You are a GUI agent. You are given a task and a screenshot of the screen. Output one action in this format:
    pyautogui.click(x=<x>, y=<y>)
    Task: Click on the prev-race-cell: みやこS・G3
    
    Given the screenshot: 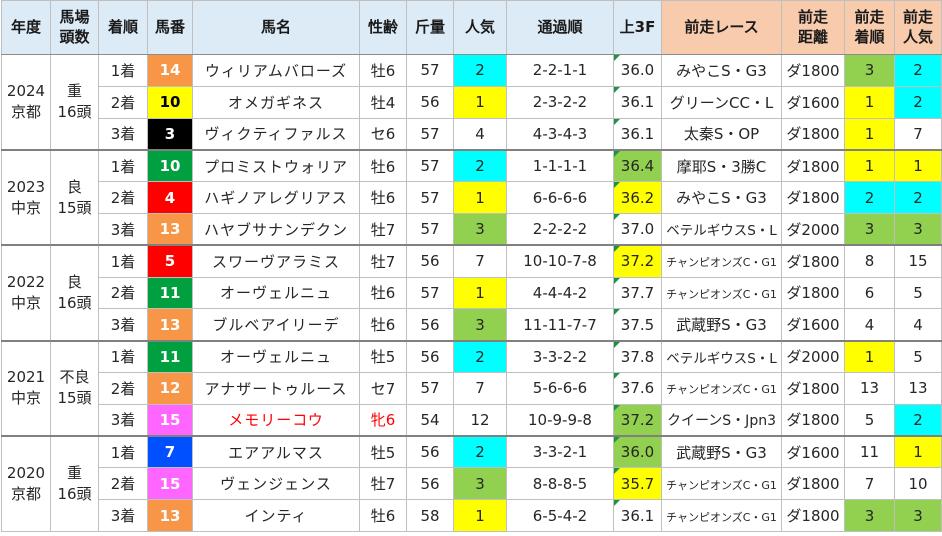 What is the action you would take?
    pyautogui.click(x=721, y=197)
    